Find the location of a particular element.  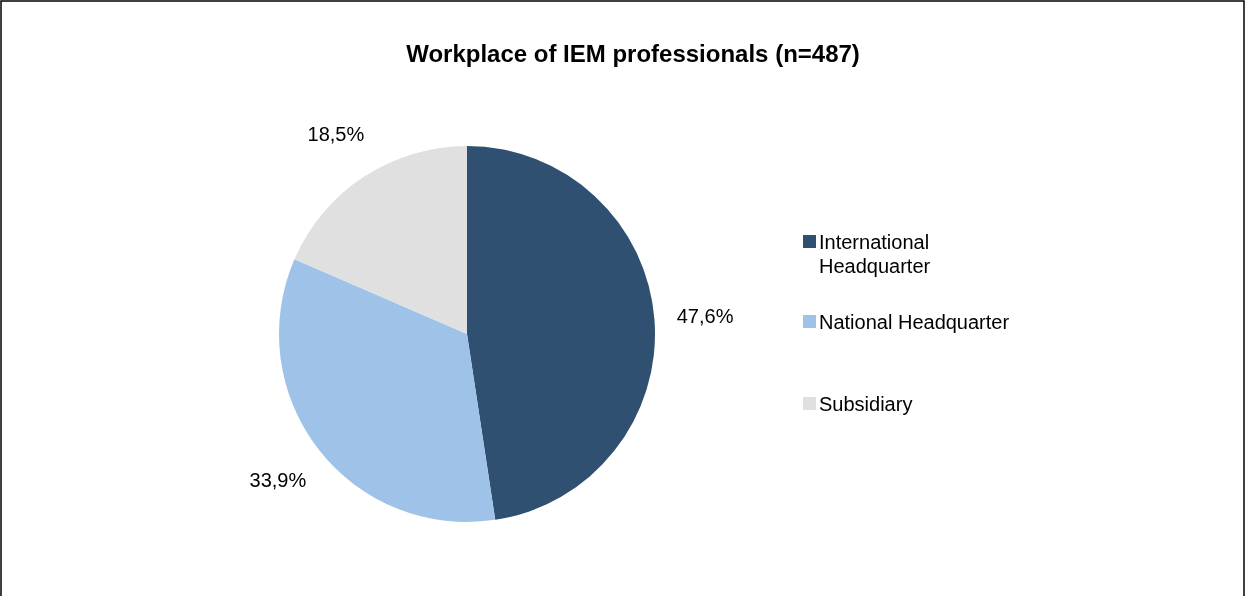

legend-label: Subsidiary is located at coordinates (866, 404).